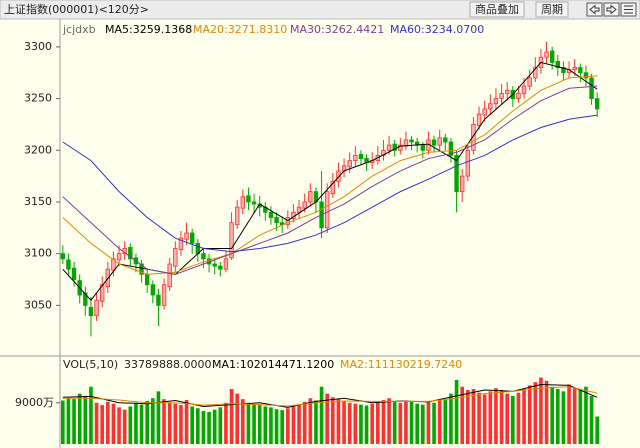  Describe the element at coordinates (628, 9) in the screenshot. I see `zoom-icon` at that location.